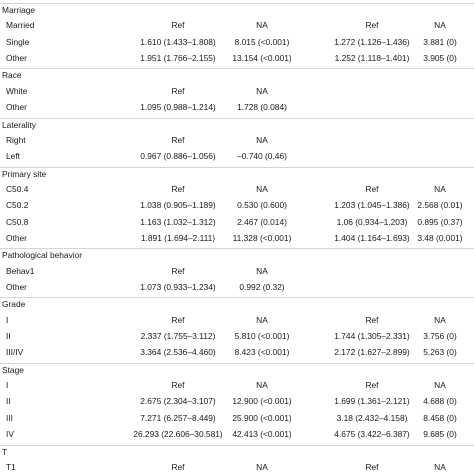 The image size is (474, 474). What do you see at coordinates (440, 205) in the screenshot?
I see `z-multivariate-cell: 2.568 (0.01)` at bounding box center [440, 205].